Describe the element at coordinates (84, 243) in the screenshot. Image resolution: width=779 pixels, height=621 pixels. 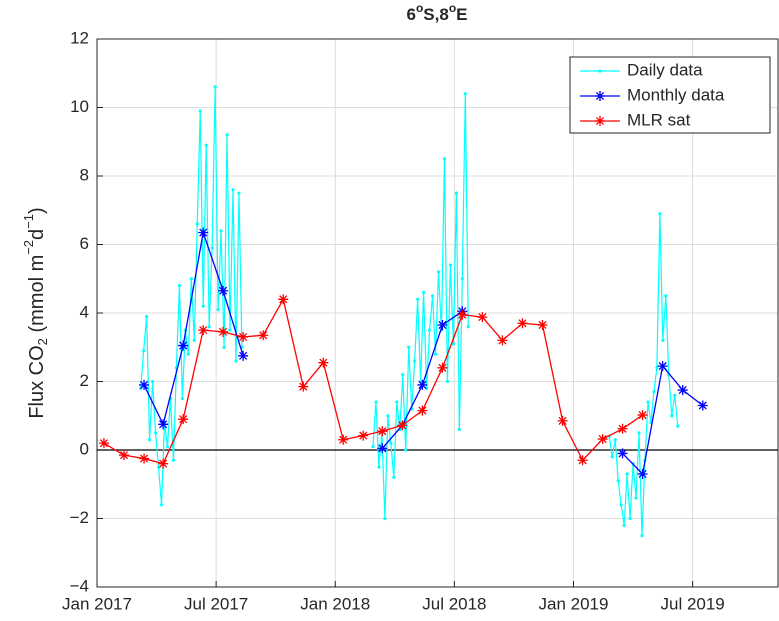
I see `y-tick-label: 6` at that location.